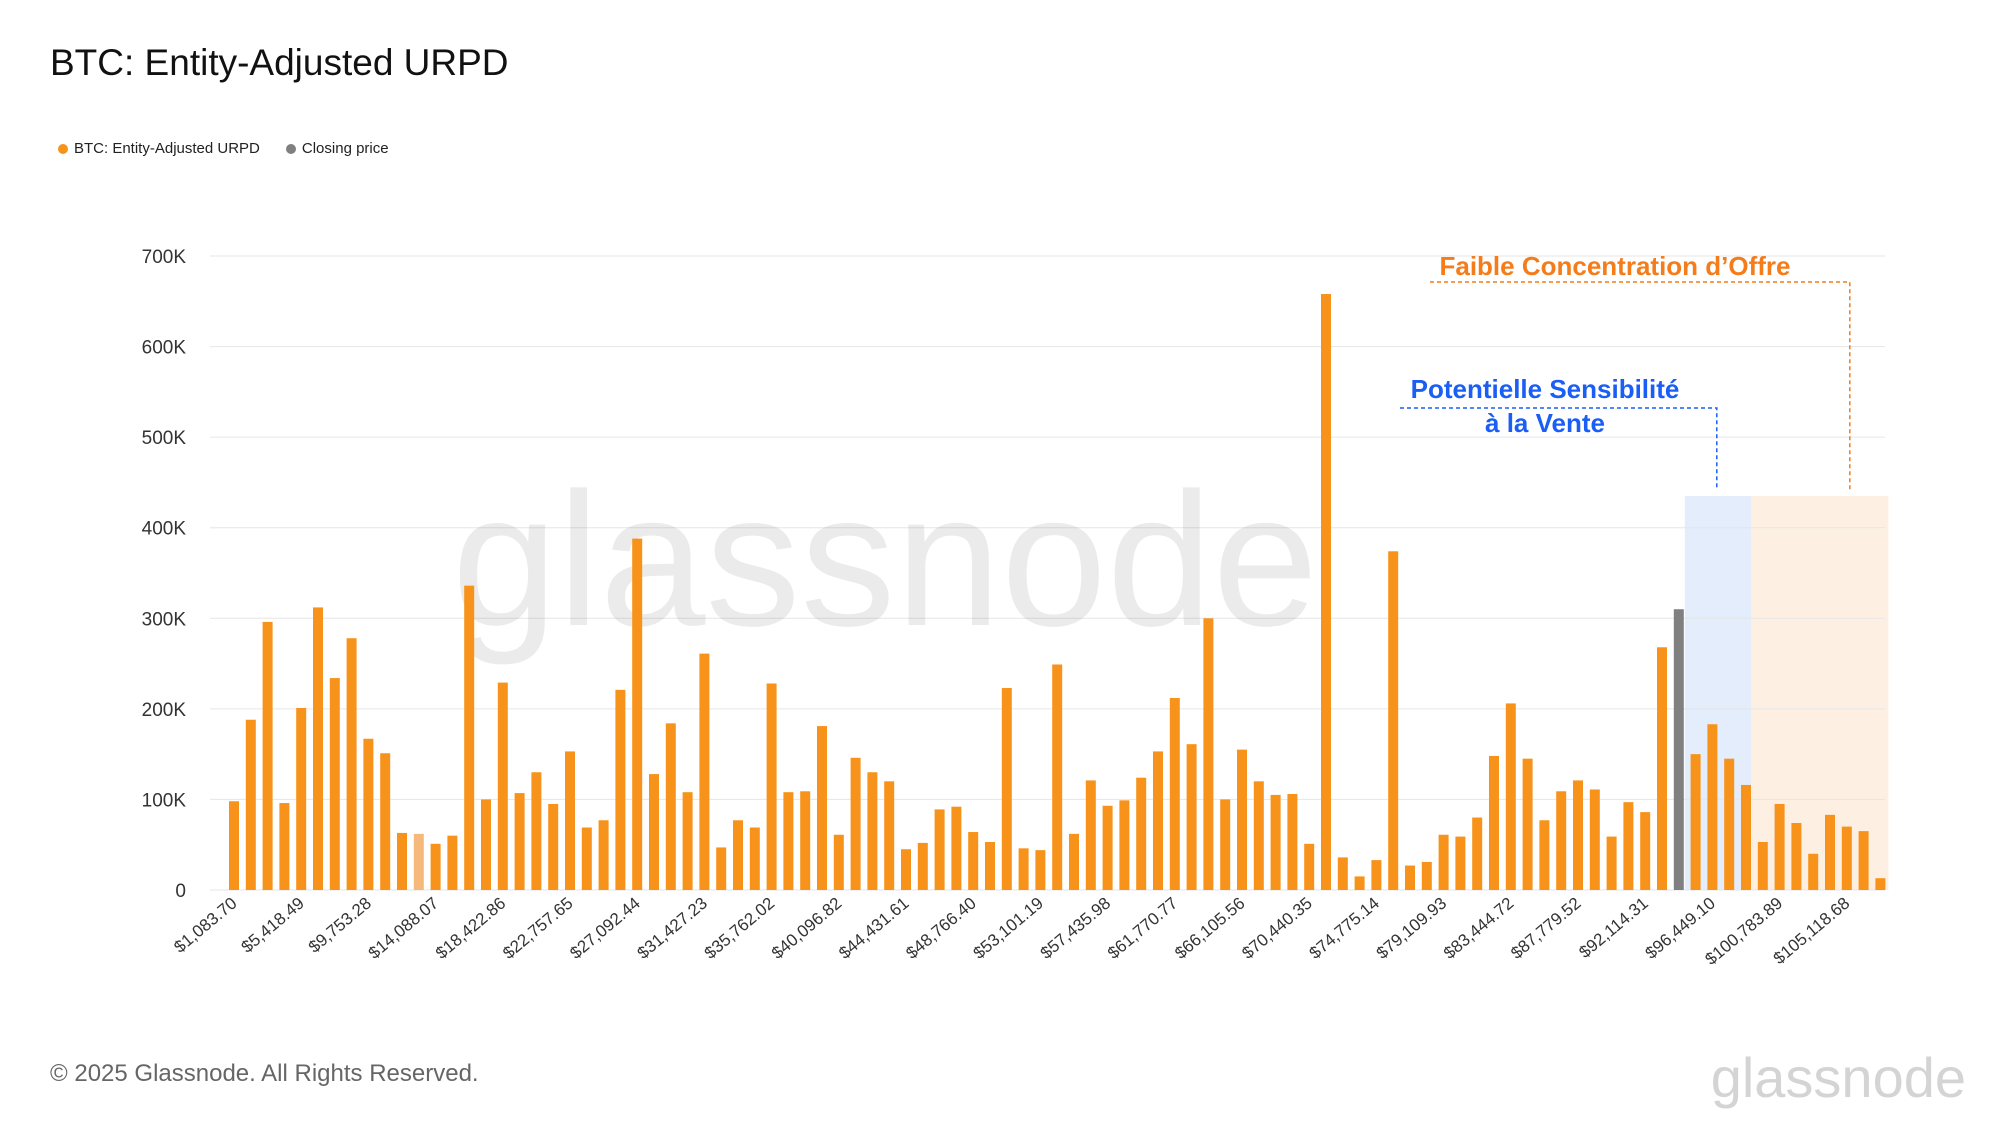  What do you see at coordinates (167, 148) in the screenshot?
I see `legend-label-urpd: BTC: Entity-Adjusted URPD` at bounding box center [167, 148].